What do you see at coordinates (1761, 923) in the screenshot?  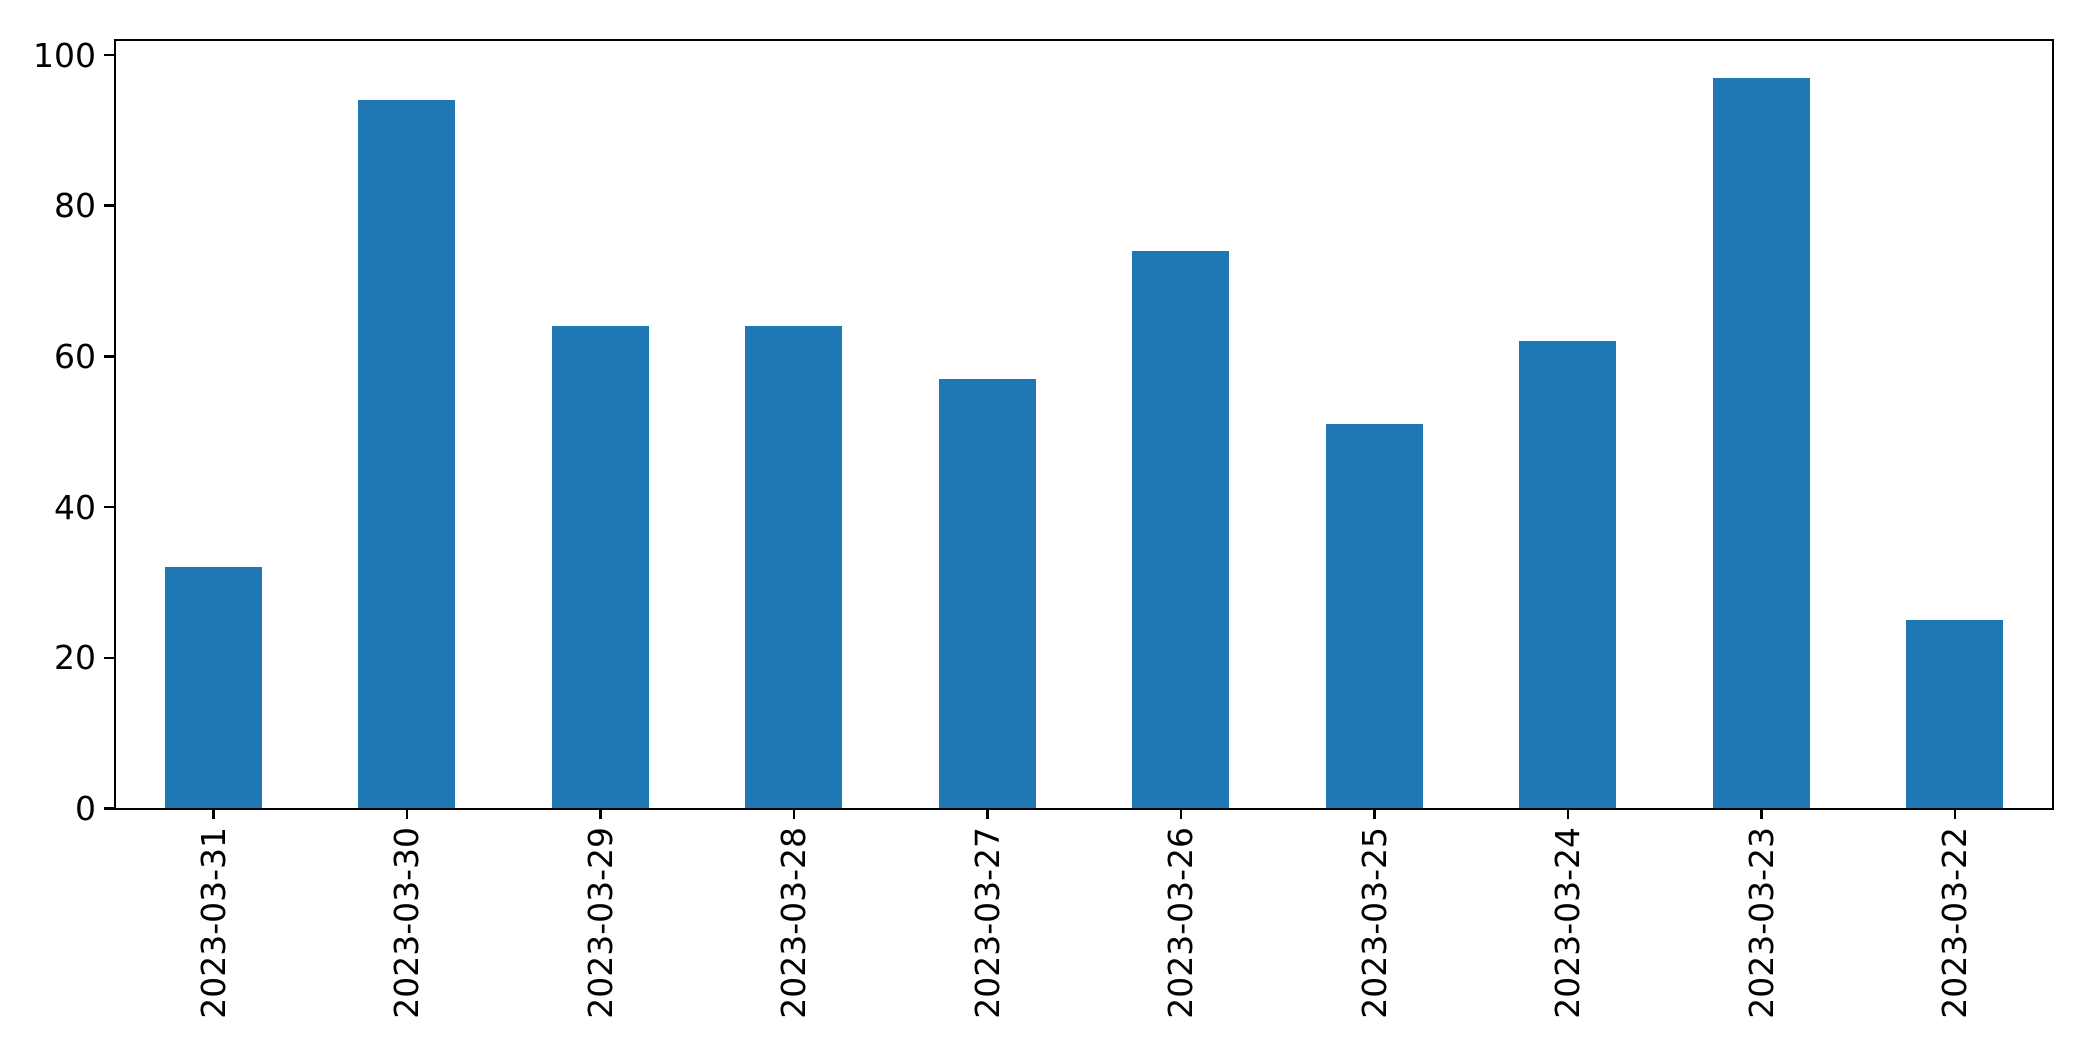 I see `x-tick-label: 2023-03-23` at bounding box center [1761, 923].